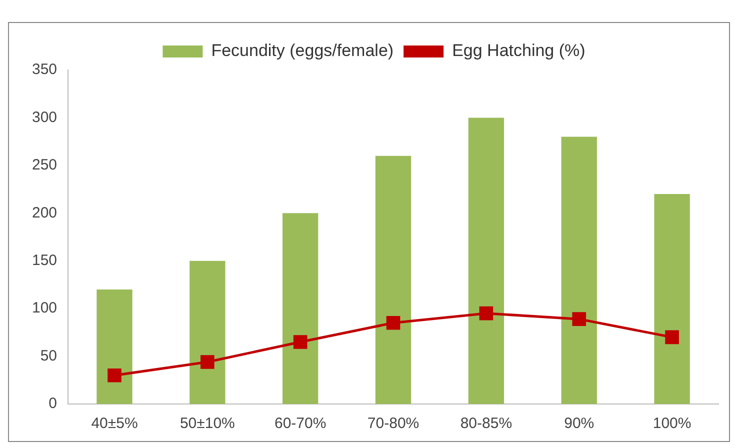 This screenshot has height=445, width=734. I want to click on y-tick-label: 50, so click(49, 355).